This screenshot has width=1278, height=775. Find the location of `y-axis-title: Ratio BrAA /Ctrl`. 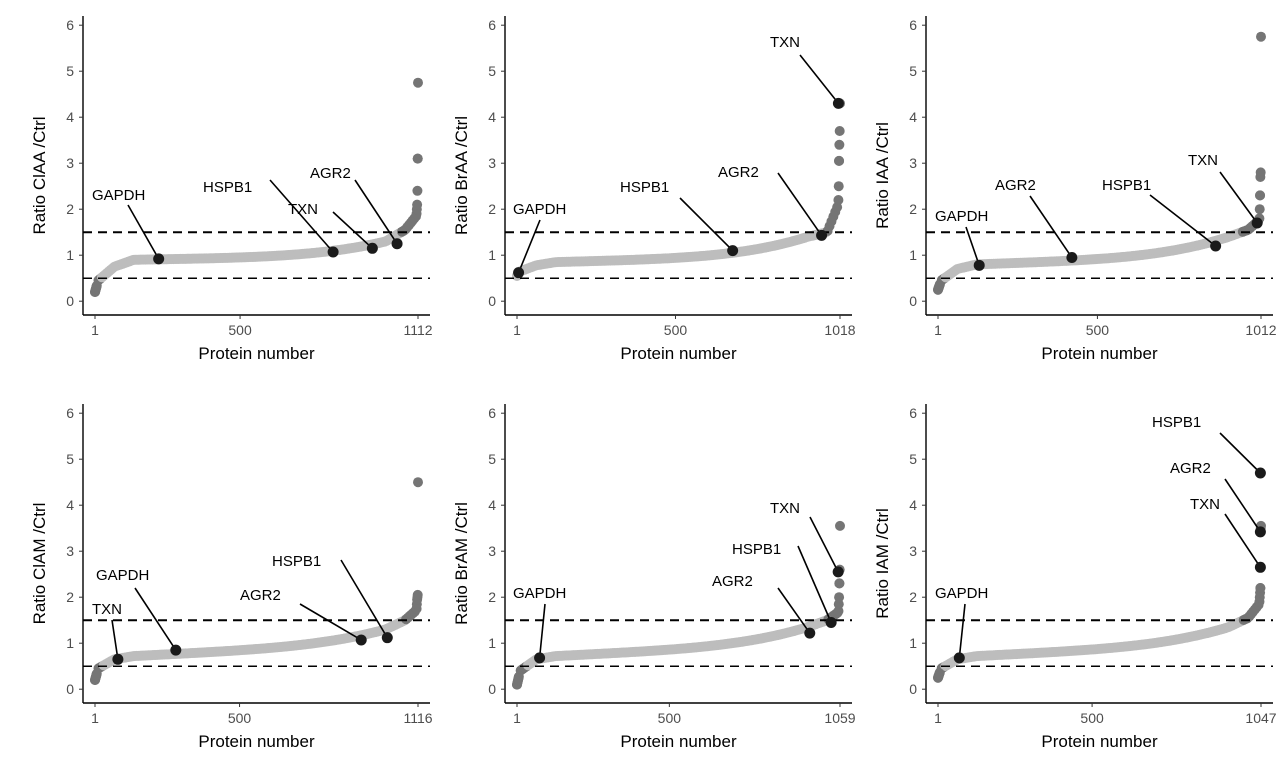

y-axis-title: Ratio BrAA /Ctrl is located at coordinates (461, 175).